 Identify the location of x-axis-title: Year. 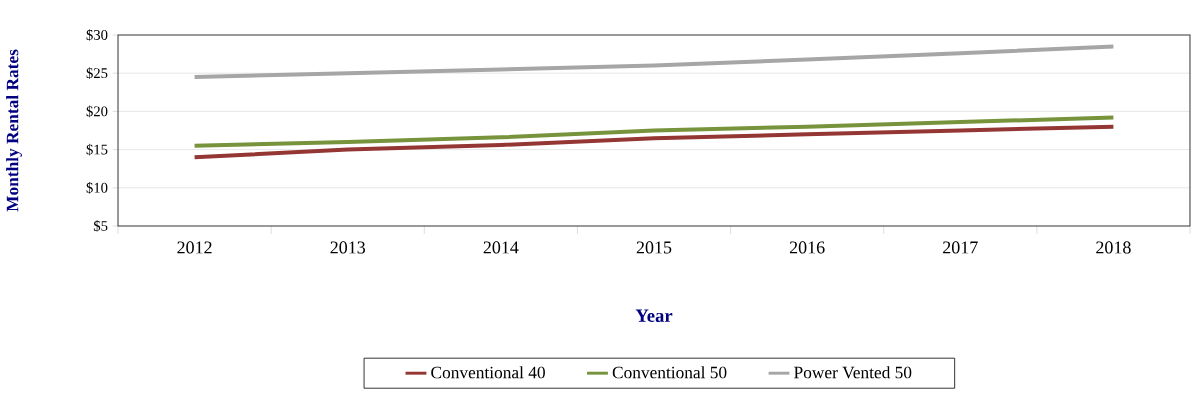
(654, 315).